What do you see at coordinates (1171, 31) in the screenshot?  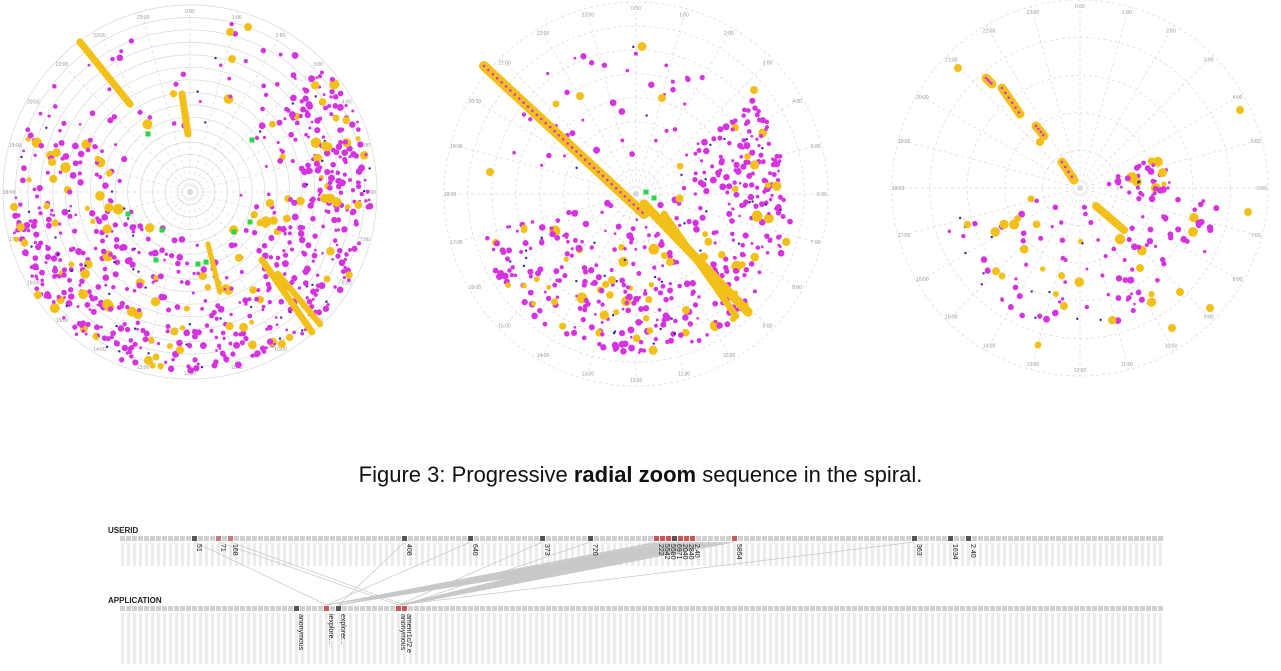 I see `spiral-hour-label: 2:00` at bounding box center [1171, 31].